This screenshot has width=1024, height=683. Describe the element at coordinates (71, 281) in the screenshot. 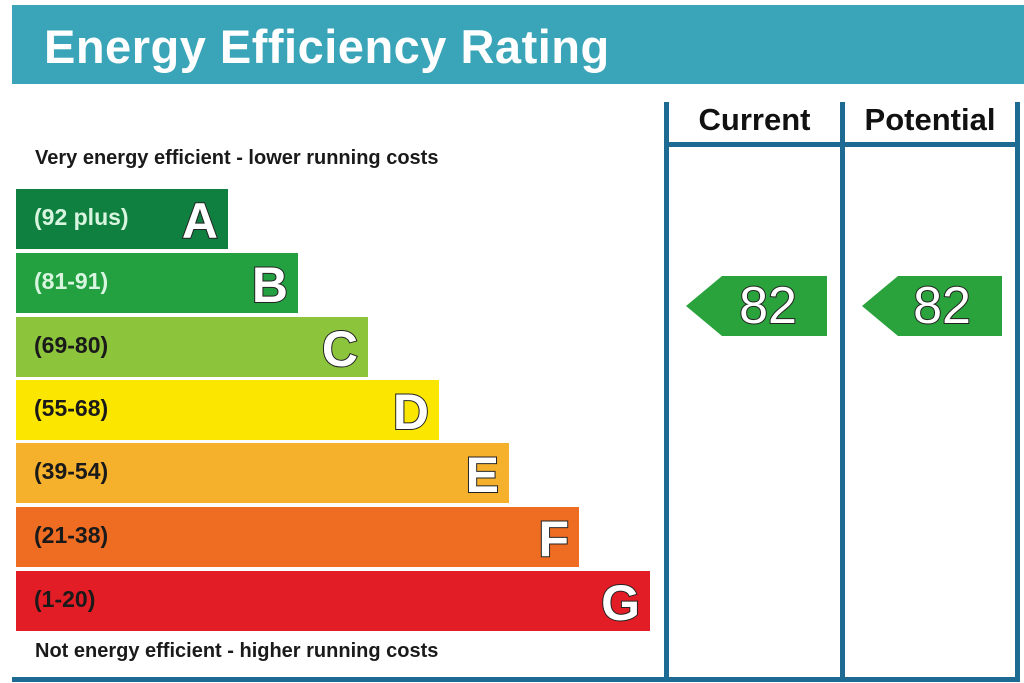

I see `band-range: (81-91)` at that location.